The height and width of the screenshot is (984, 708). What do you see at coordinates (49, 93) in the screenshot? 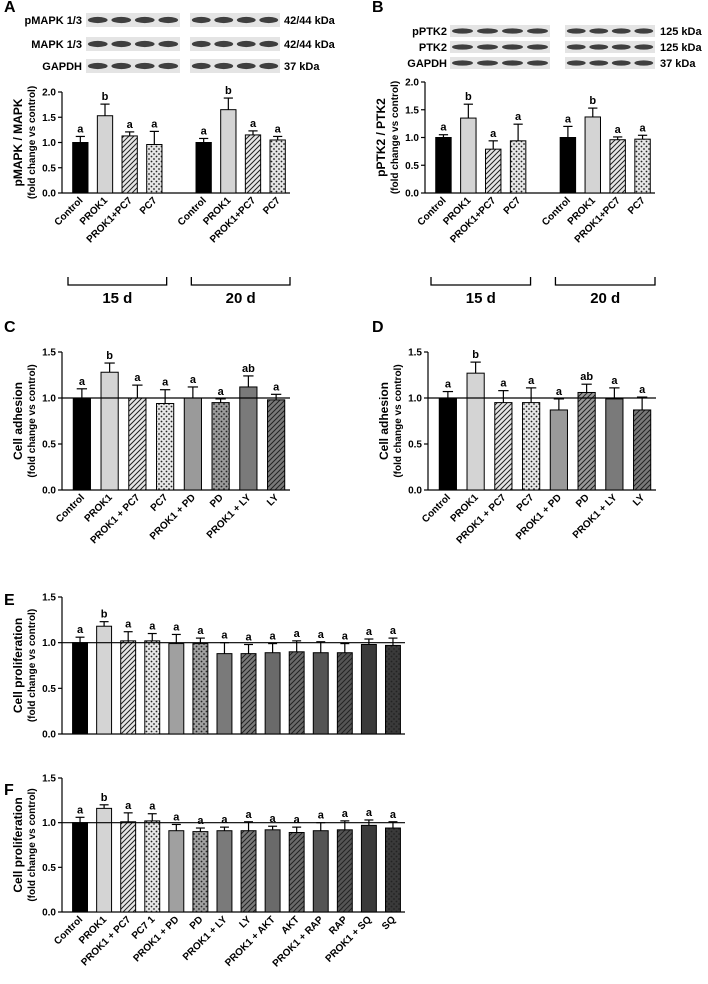
I see `y-tick-label: 2.0` at bounding box center [49, 93].